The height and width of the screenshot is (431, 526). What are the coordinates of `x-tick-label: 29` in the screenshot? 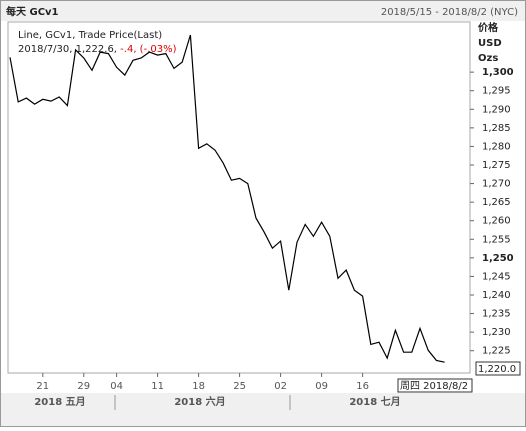 It's located at (83, 386).